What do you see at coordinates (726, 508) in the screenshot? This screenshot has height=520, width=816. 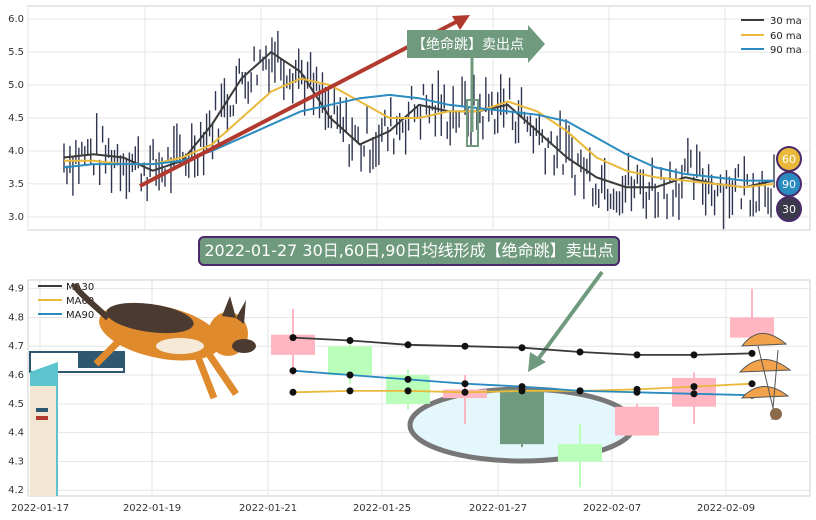 I see `bottom-x-tick-label: 2022-02-09` at bounding box center [726, 508].